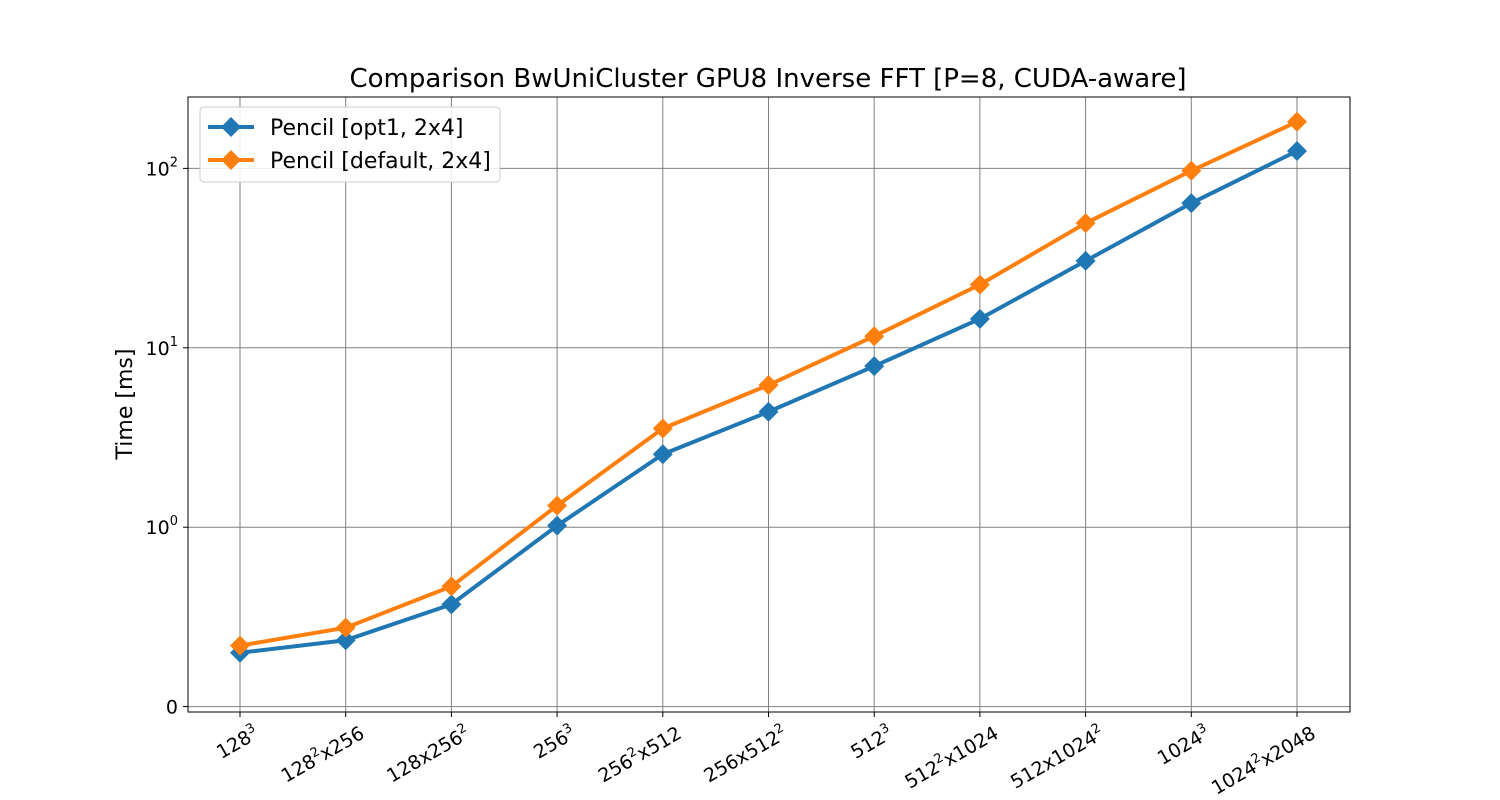 This screenshot has width=1500, height=800. I want to click on legend-entry: Pencil [default, 2x4], so click(349, 161).